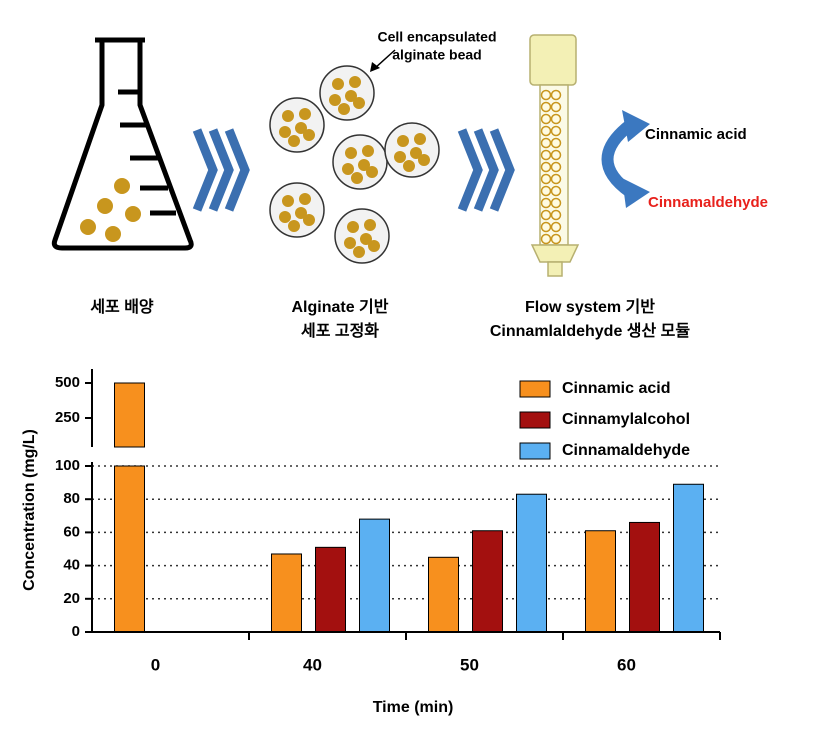  What do you see at coordinates (590, 331) in the screenshot?
I see `step-label: Cinnamlaldehyde 생산 모듈` at bounding box center [590, 331].